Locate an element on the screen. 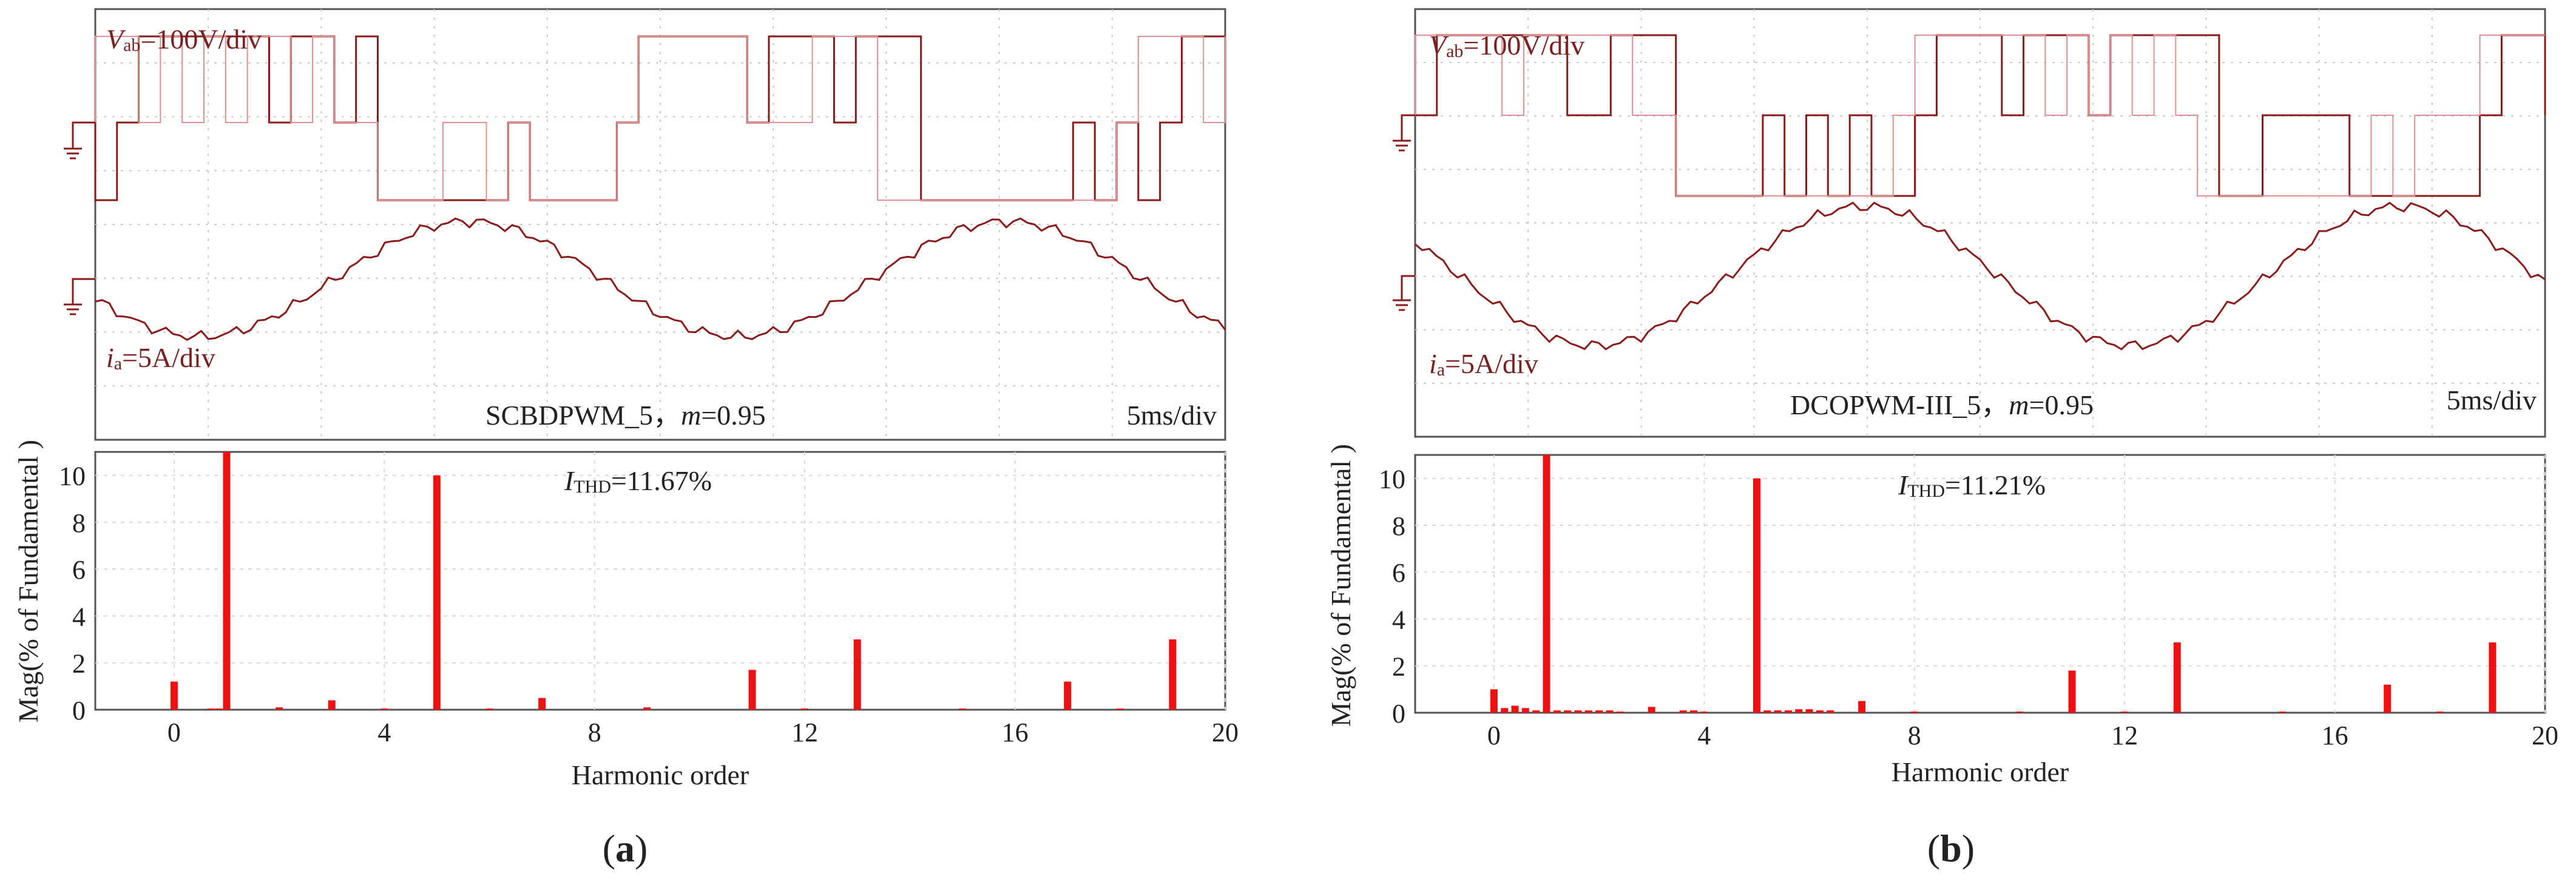 The height and width of the screenshot is (885, 2576). spectrum-b-grid is located at coordinates (1980, 584).